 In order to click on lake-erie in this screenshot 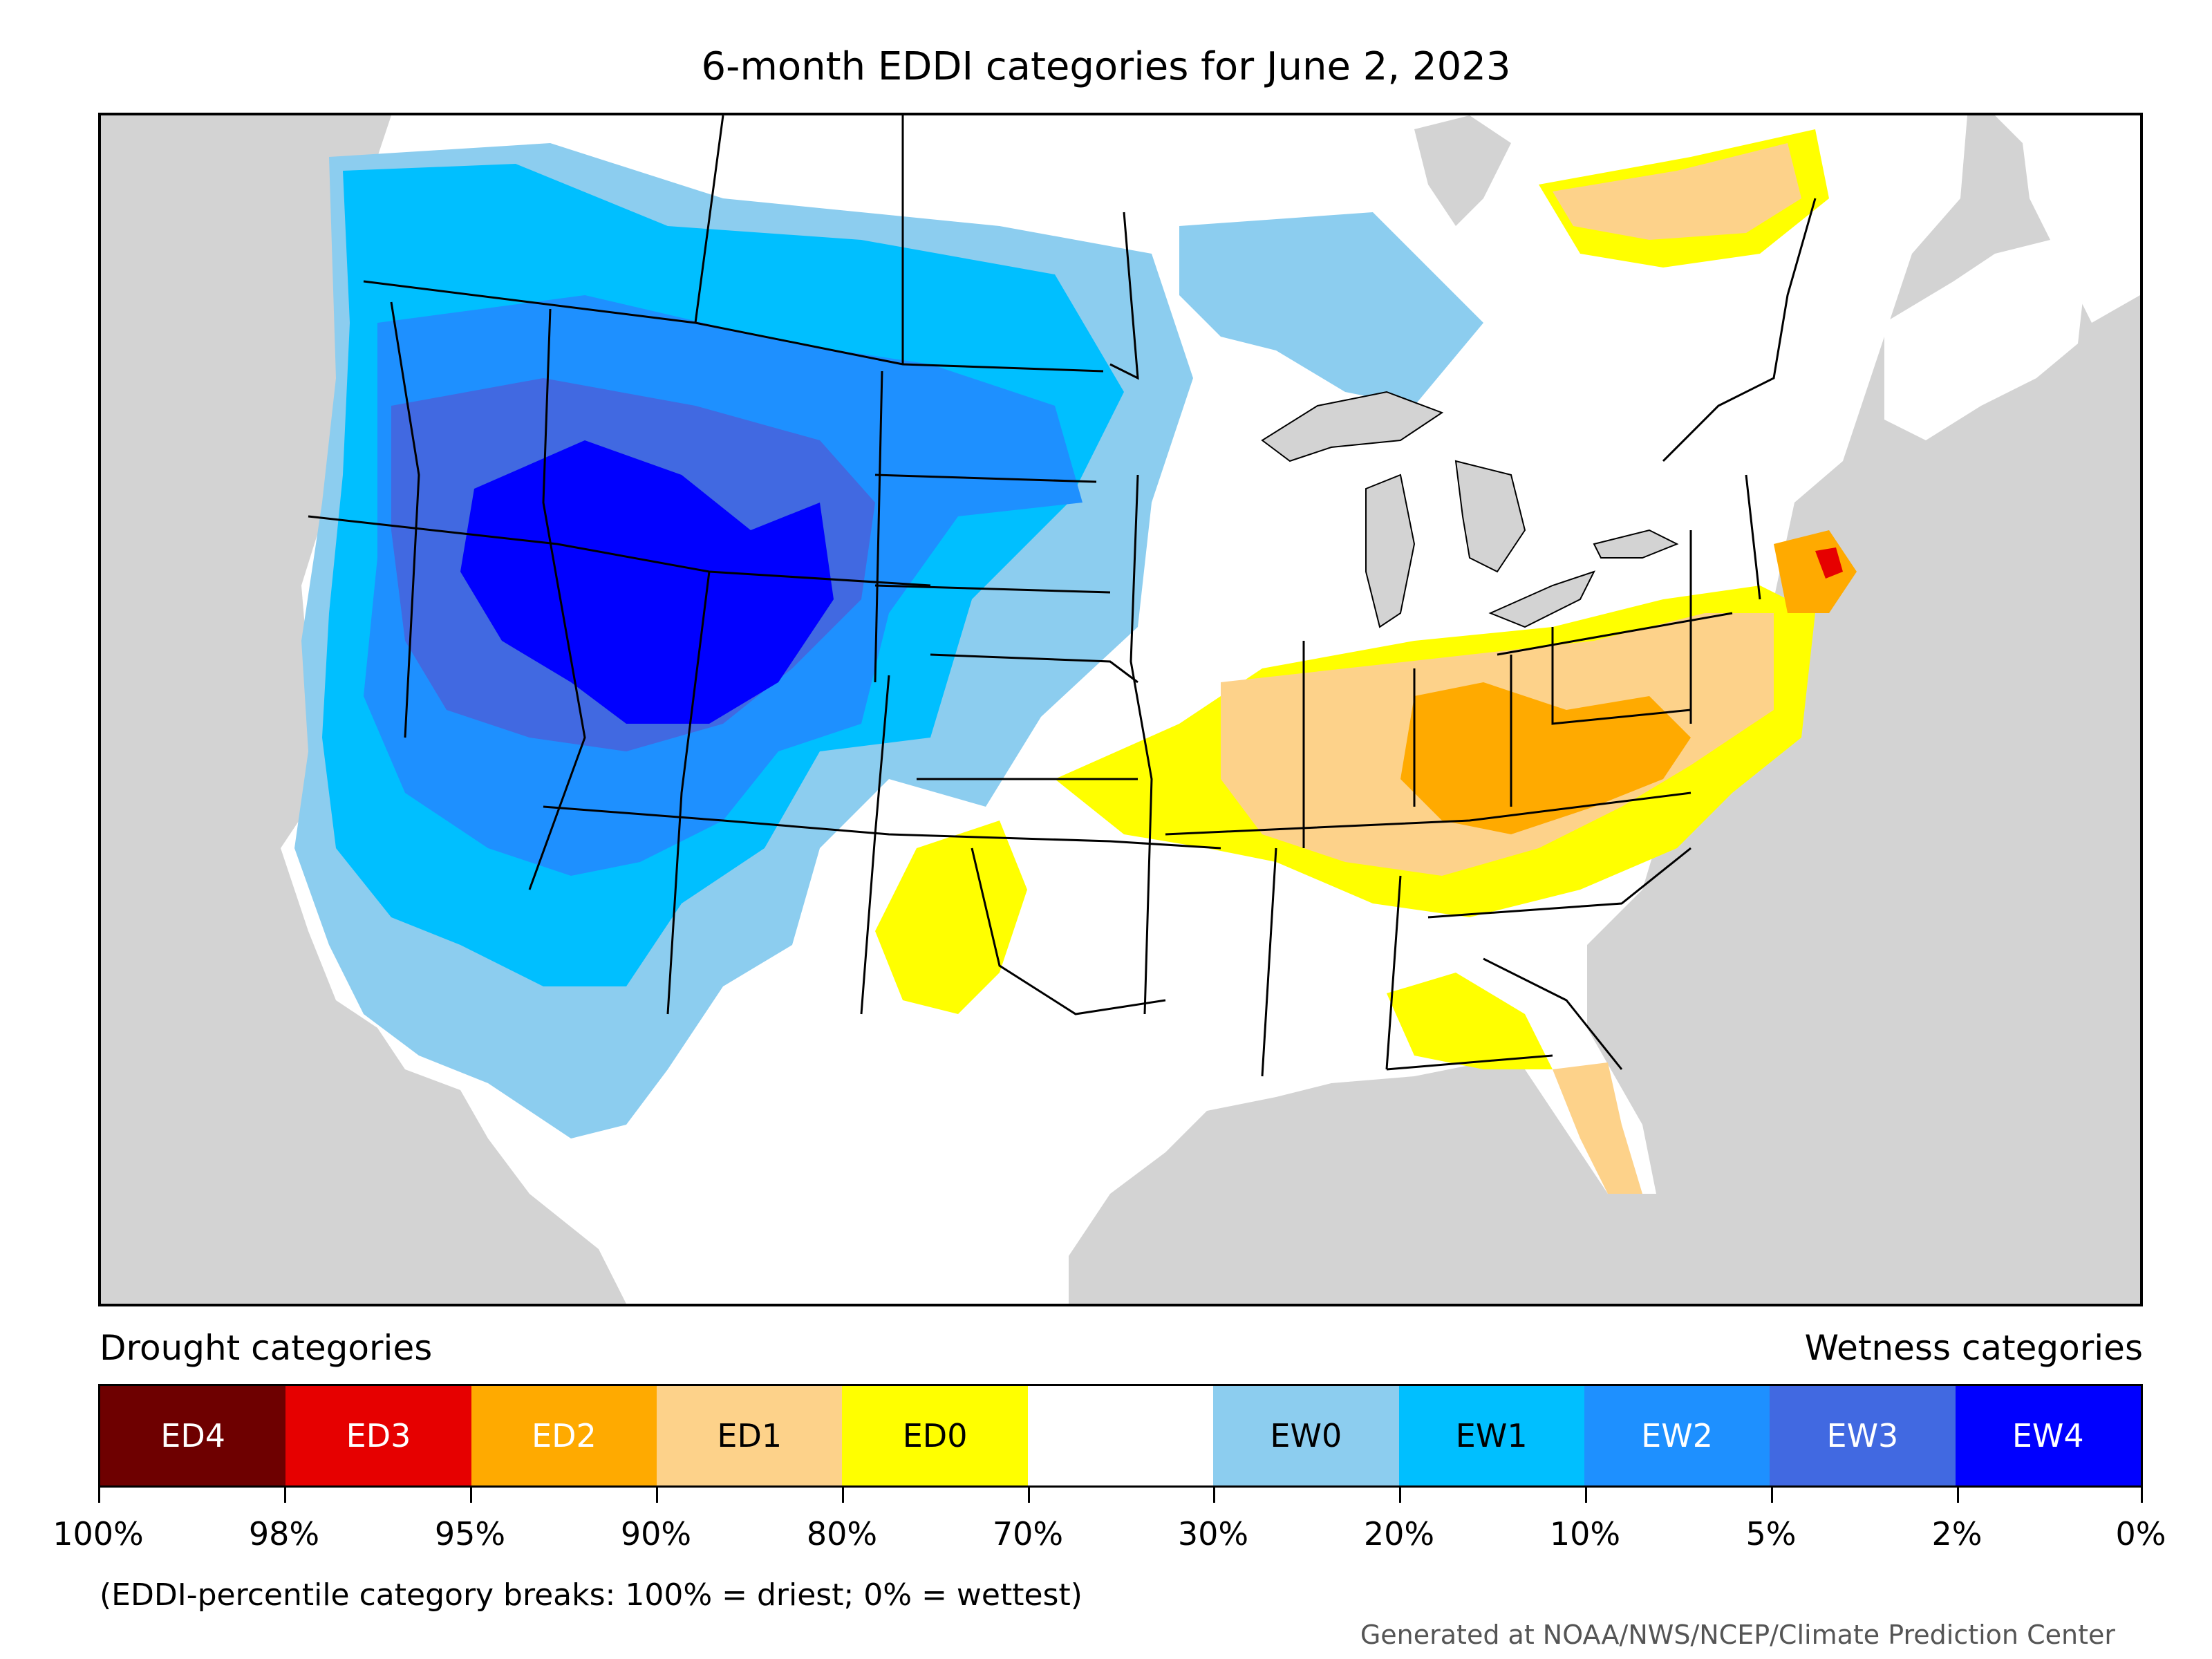, I will do `click(1541, 599)`.